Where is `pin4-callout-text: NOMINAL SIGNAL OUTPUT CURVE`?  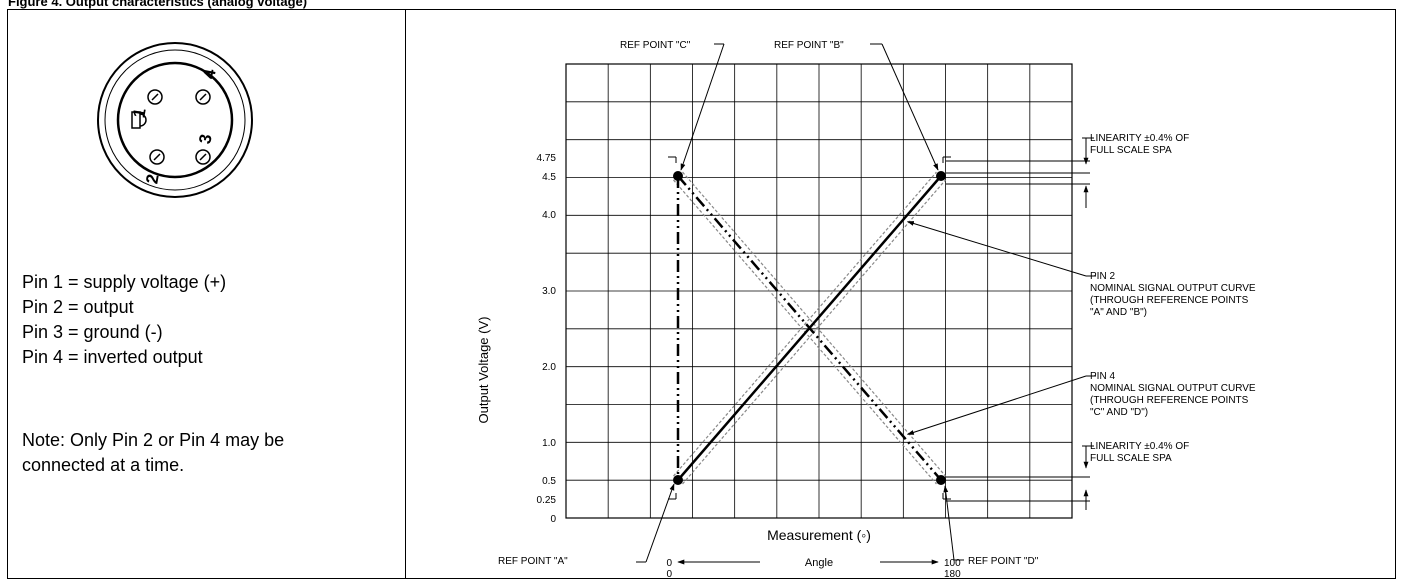 pin4-callout-text: NOMINAL SIGNAL OUTPUT CURVE is located at coordinates (1173, 388).